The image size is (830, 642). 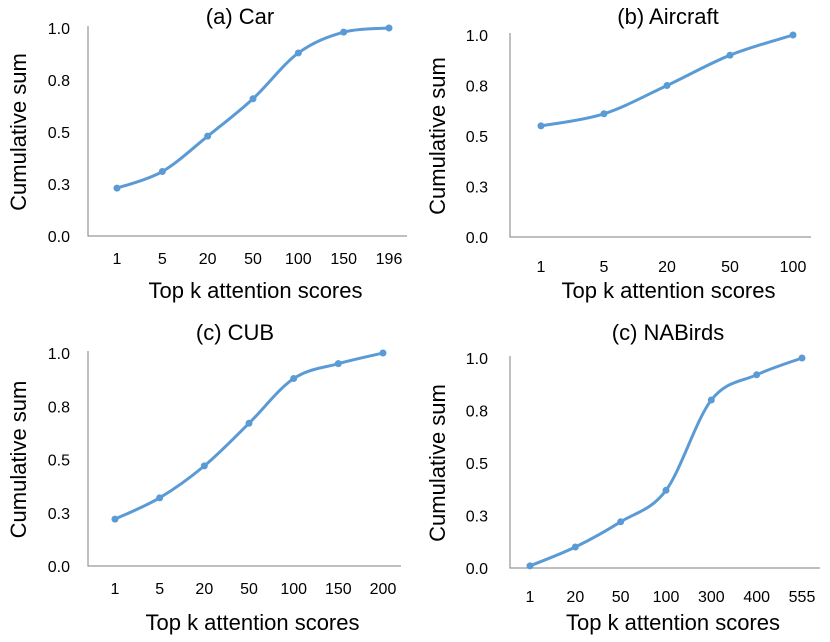 I want to click on x-tick-labels: 1 20 50 100 300 400 555, so click(x=671, y=597).